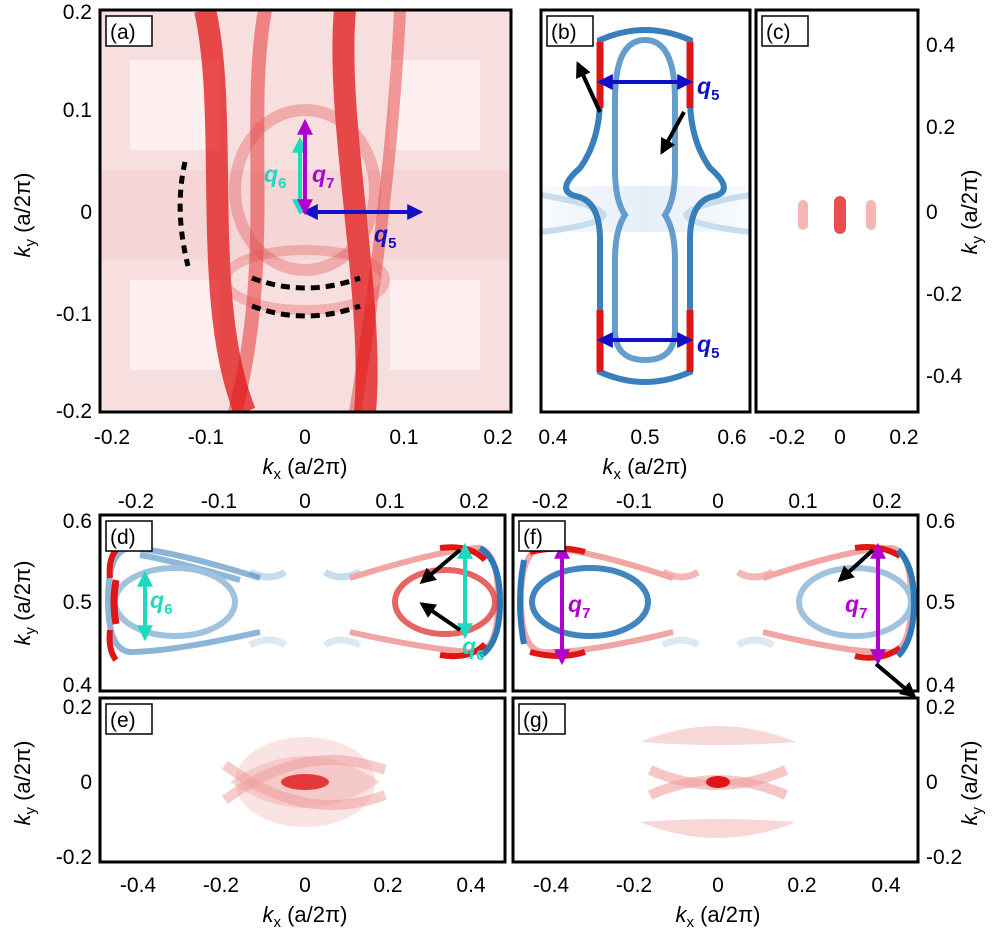 Image resolution: width=999 pixels, height=936 pixels. I want to click on dashed-arc-lower, so click(306, 311).